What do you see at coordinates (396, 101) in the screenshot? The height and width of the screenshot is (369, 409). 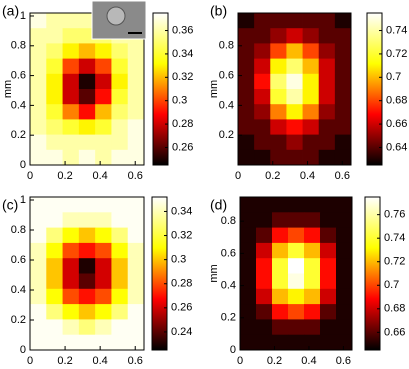 I see `colorbar-tick-label: 0.68` at bounding box center [396, 101].